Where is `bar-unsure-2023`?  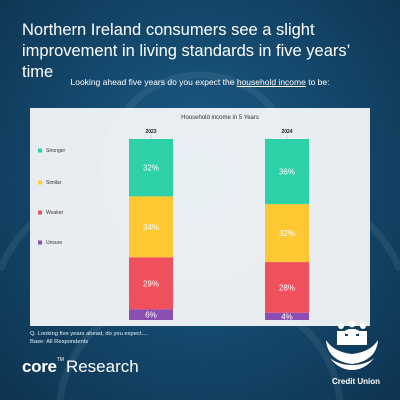
bar-unsure-2023 is located at coordinates (151, 314).